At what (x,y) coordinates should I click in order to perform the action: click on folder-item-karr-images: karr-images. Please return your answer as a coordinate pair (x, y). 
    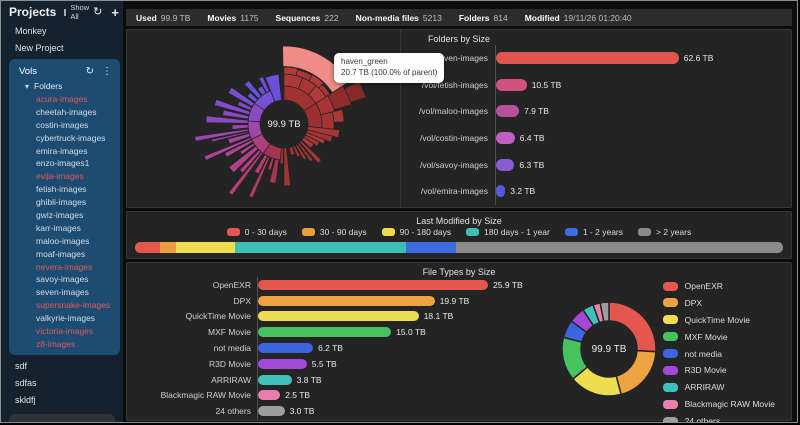
    Looking at the image, I should click on (58, 227).